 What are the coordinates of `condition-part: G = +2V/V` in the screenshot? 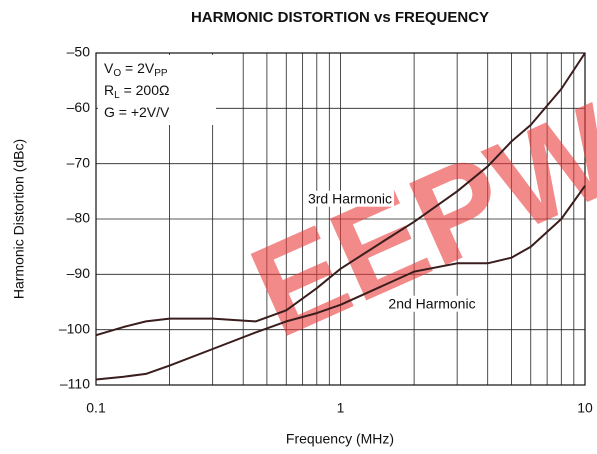 It's located at (137, 112).